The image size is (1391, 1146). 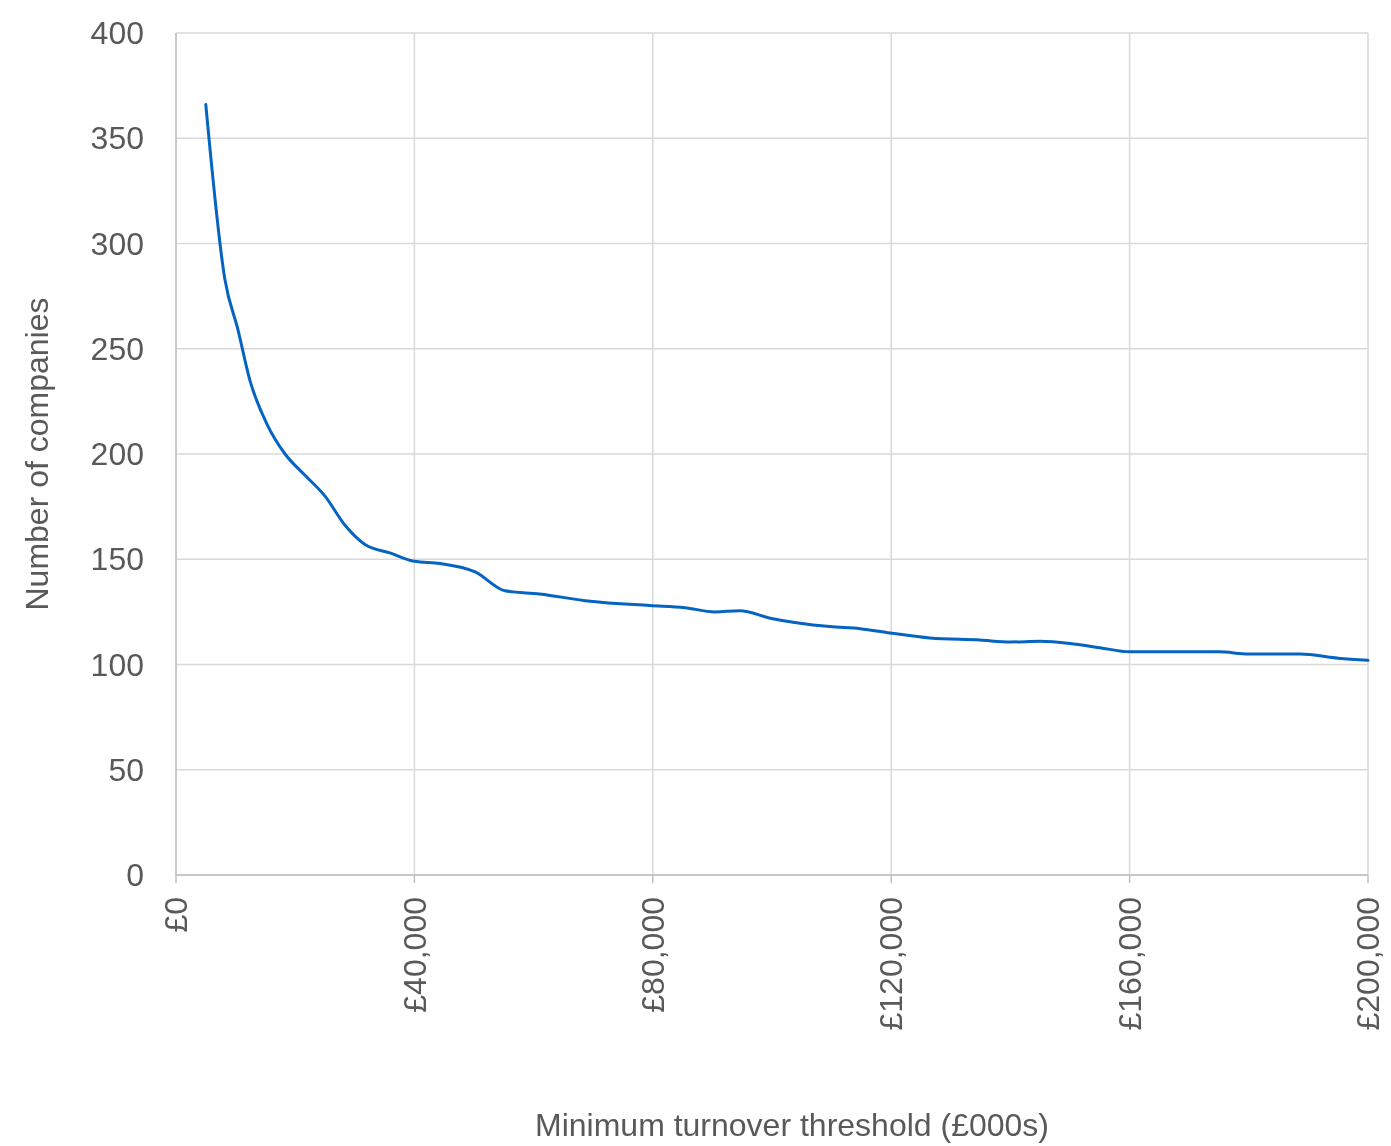 What do you see at coordinates (117, 243) in the screenshot?
I see `y-tick-label: 300` at bounding box center [117, 243].